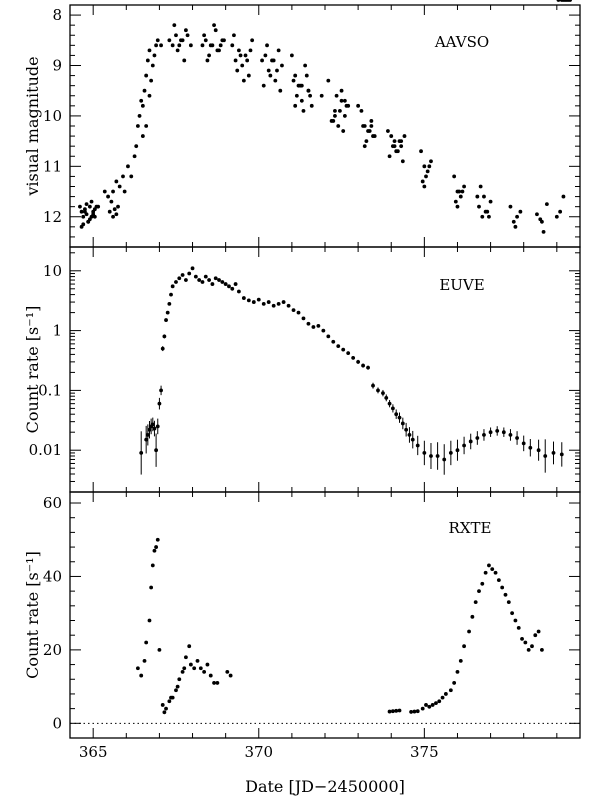 The width and height of the screenshot is (592, 800). What do you see at coordinates (424, 752) in the screenshot?
I see `x-tick-label: 375` at bounding box center [424, 752].